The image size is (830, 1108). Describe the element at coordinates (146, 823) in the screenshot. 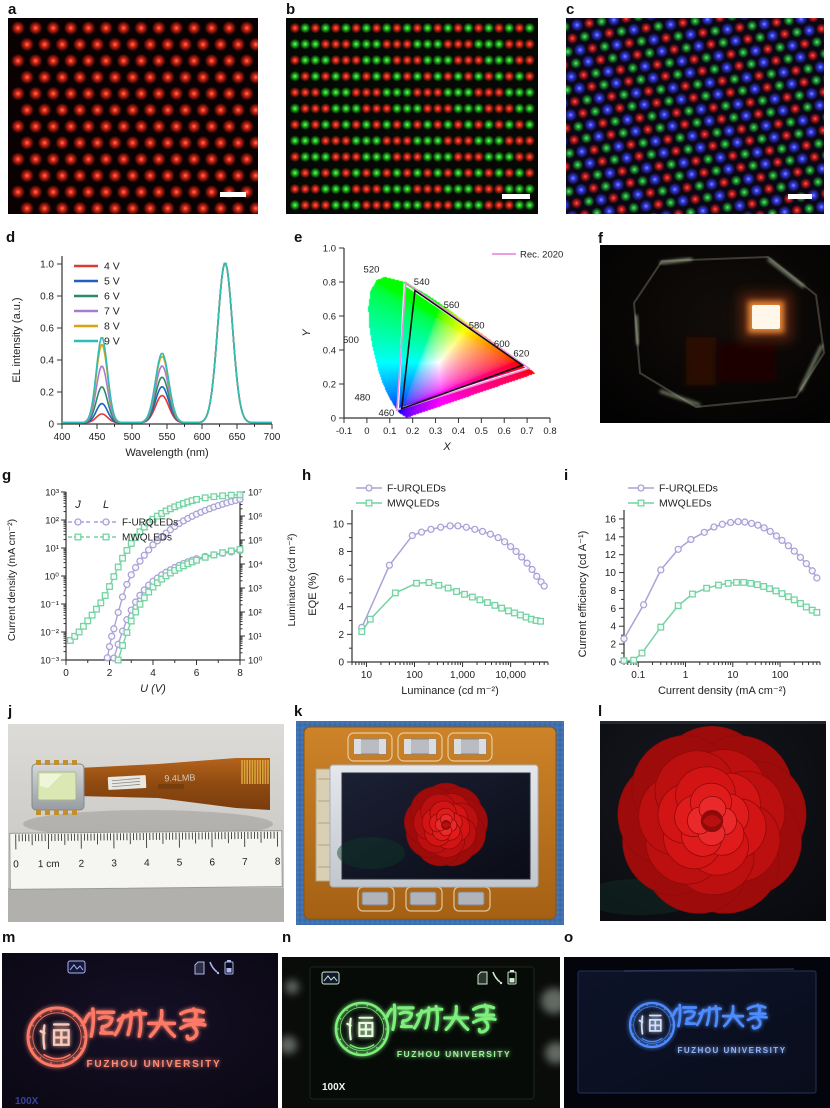

I see `flexible-module-ruler-photo: 9.4LMB 0 1 cm 2 3 4 5 6 7 8` at that location.